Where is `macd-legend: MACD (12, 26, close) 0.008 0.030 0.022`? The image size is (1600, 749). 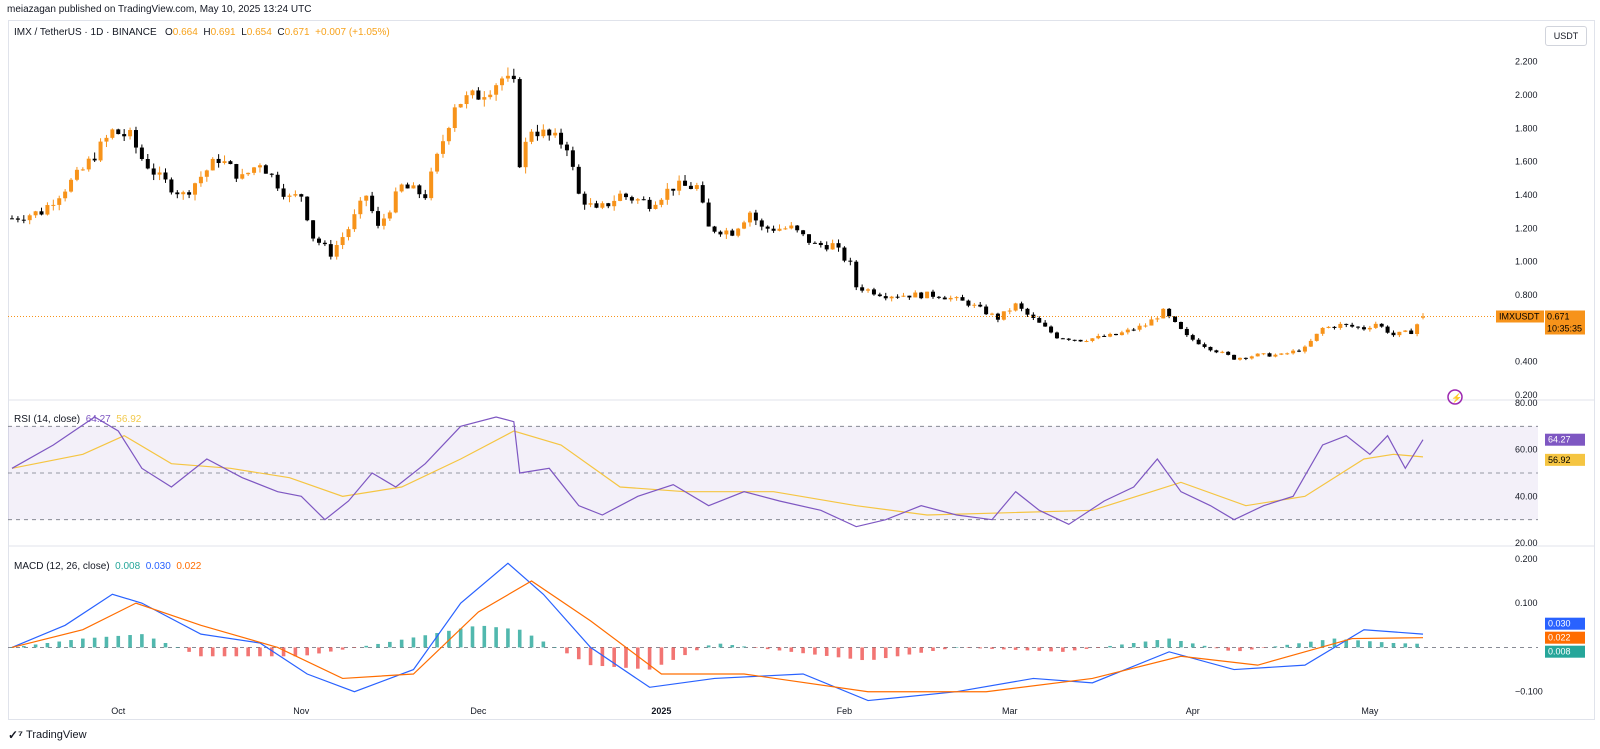 macd-legend: MACD (12, 26, close) 0.008 0.030 0.022 is located at coordinates (107, 566).